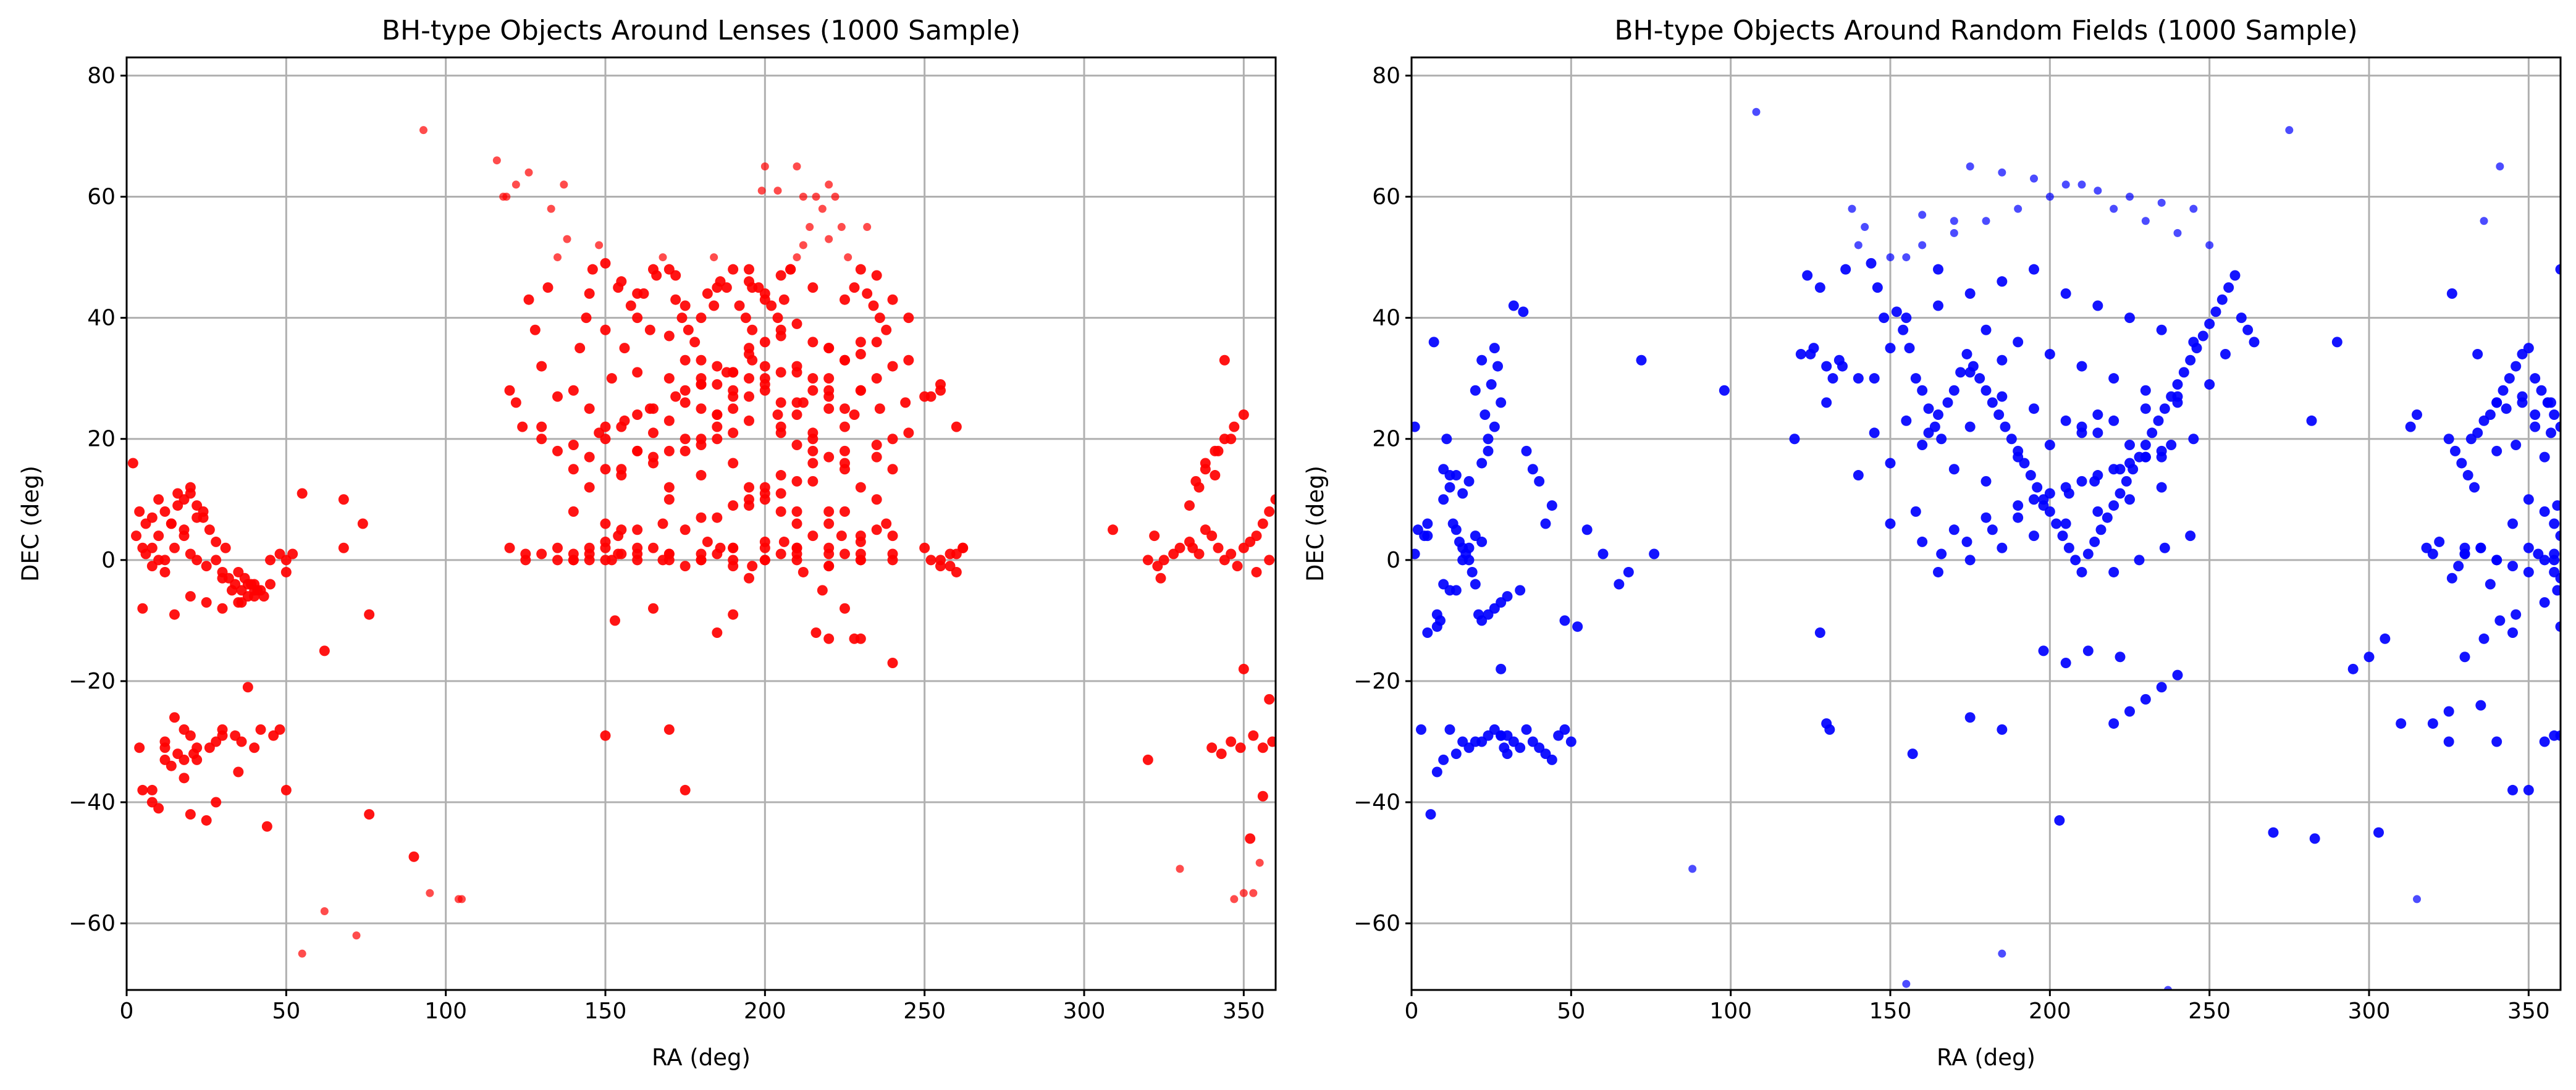 Image resolution: width=2576 pixels, height=1090 pixels. I want to click on right-x-tick-label: 50, so click(1571, 1012).